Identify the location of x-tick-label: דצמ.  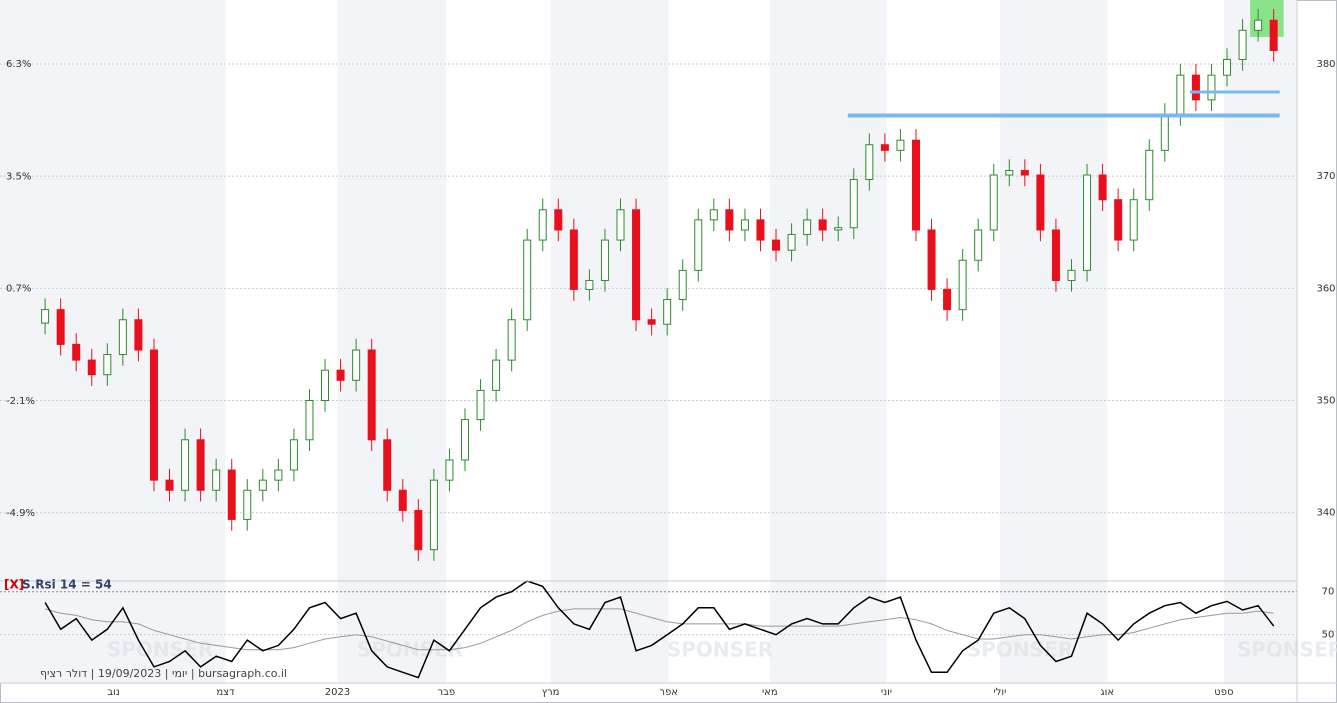
(225, 692).